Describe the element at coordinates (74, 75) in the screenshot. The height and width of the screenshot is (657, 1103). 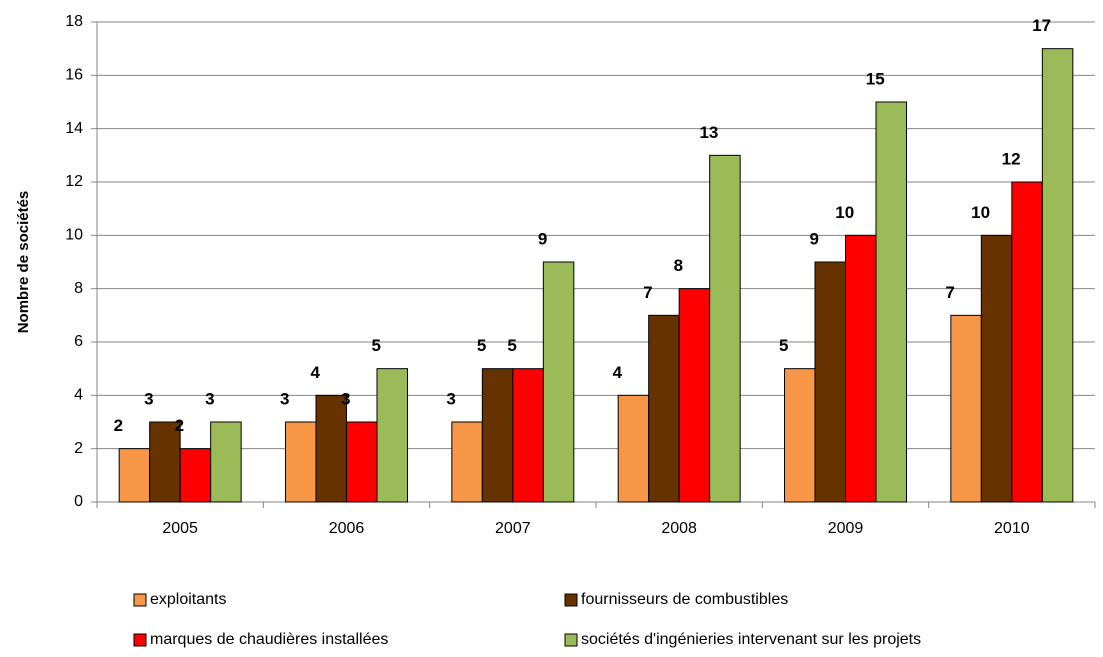
I see `y-tick-label: 16` at that location.